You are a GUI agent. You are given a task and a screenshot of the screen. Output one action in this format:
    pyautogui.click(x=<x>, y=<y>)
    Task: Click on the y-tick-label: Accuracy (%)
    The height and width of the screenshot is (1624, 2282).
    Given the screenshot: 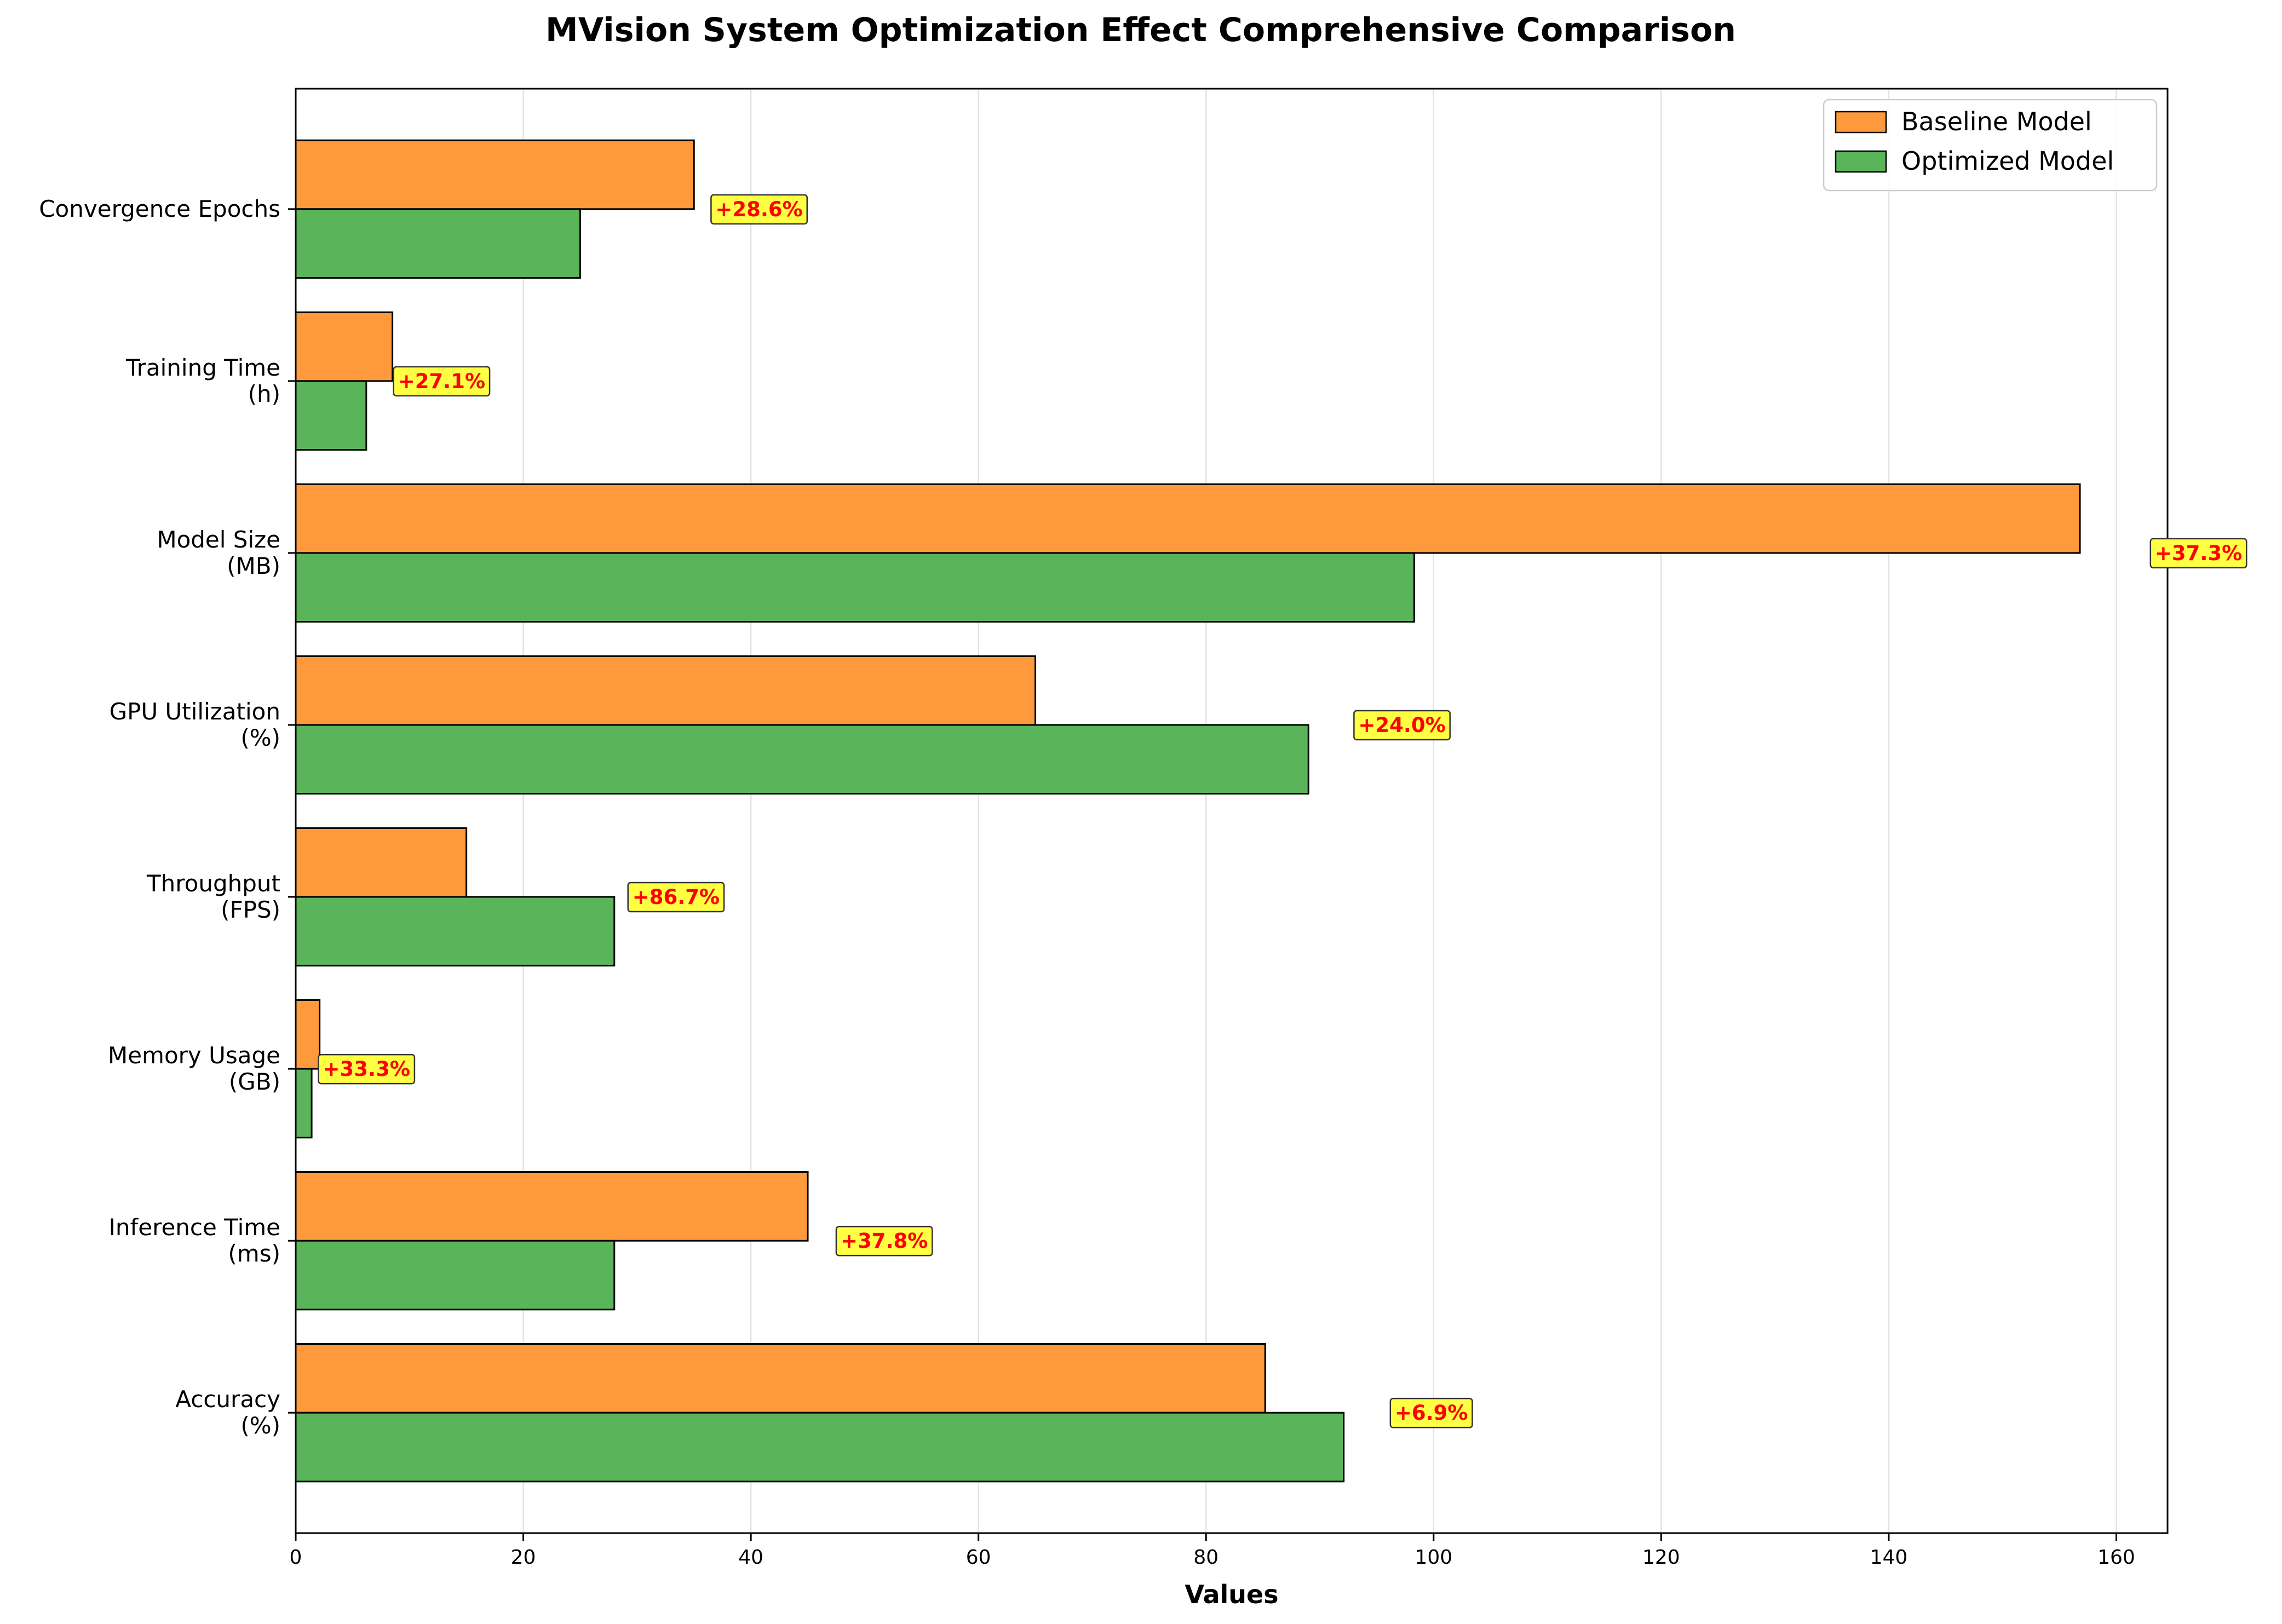 What is the action you would take?
    pyautogui.click(x=228, y=1412)
    